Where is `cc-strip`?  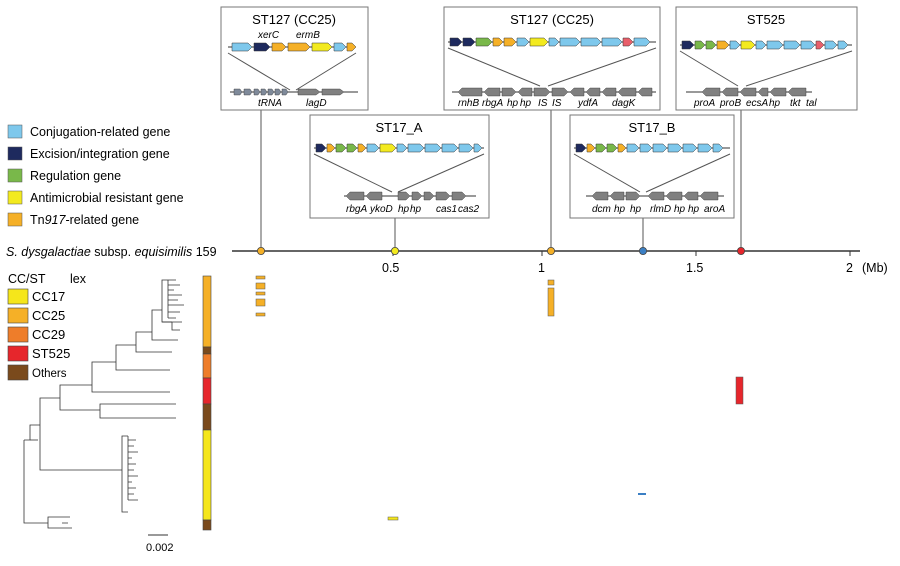 cc-strip is located at coordinates (207, 403).